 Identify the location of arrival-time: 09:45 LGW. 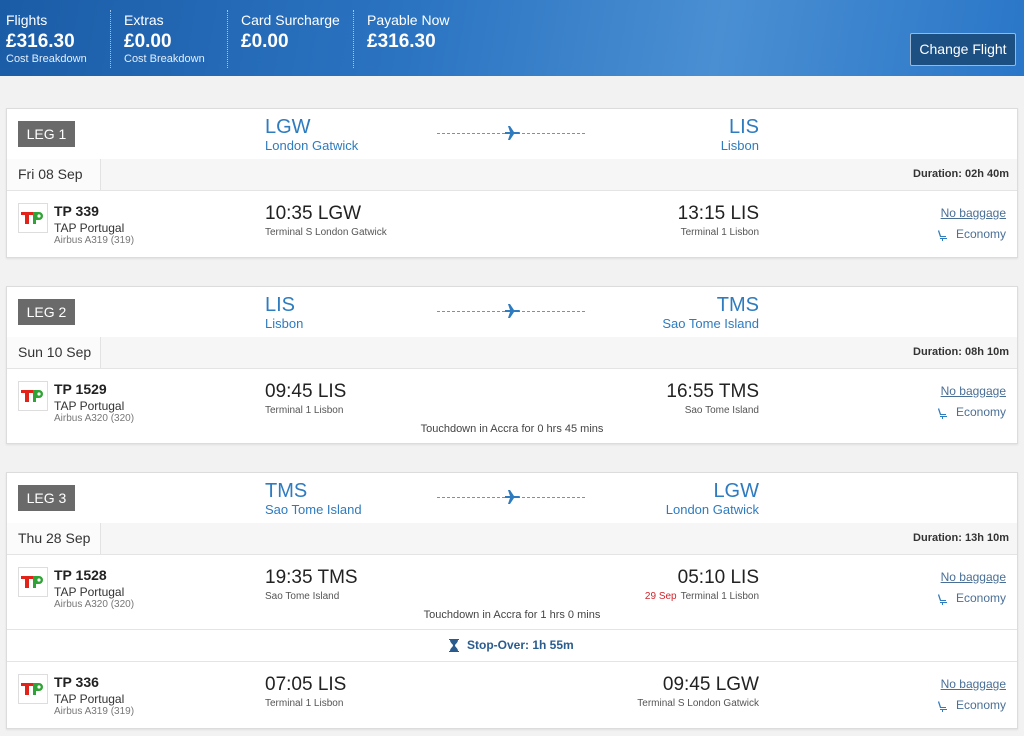
(710, 684).